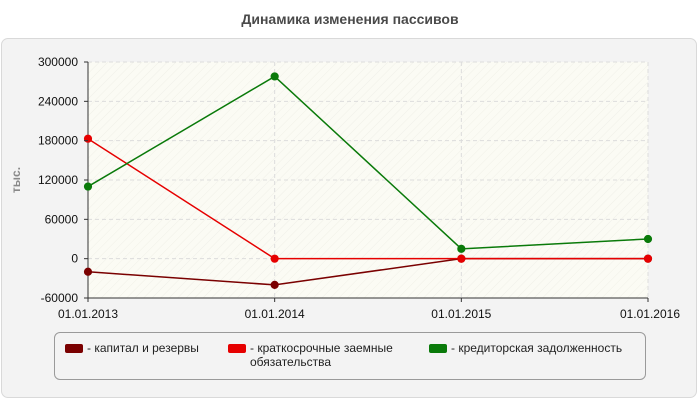  I want to click on legend-item-short-term-loans: - краткосрочные заемные обязательства, so click(328, 355).